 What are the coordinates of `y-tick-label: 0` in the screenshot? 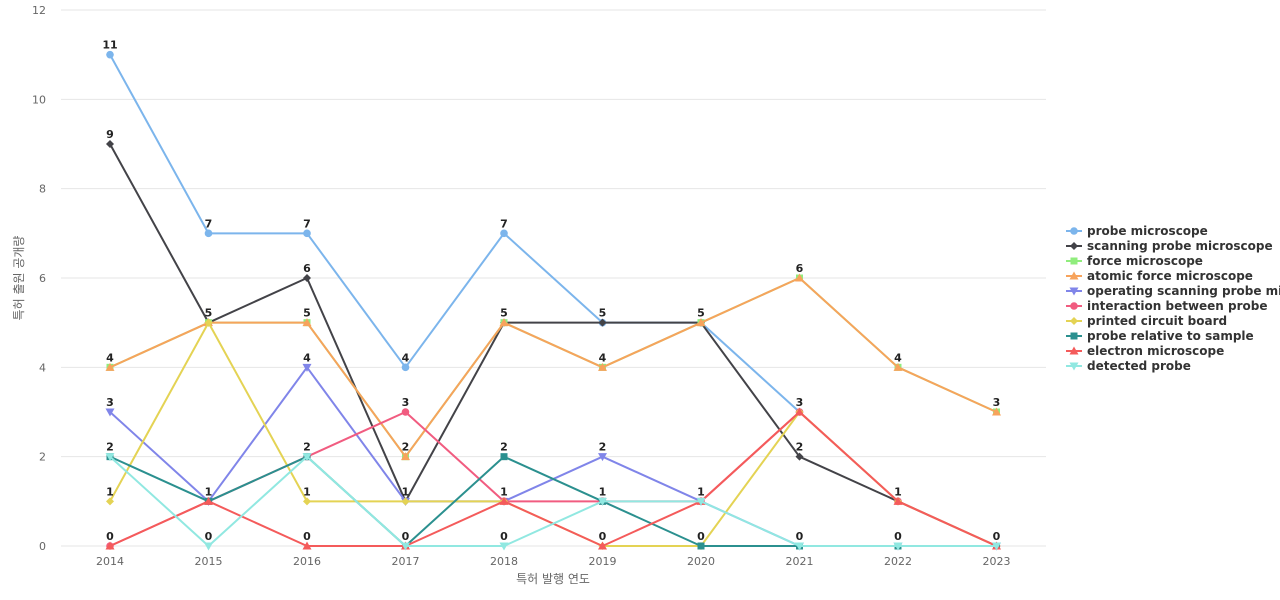 It's located at (42, 546).